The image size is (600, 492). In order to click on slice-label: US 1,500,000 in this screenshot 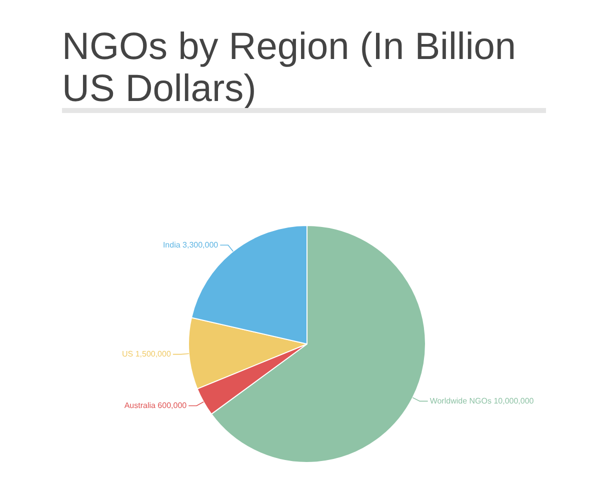, I will do `click(147, 354)`.